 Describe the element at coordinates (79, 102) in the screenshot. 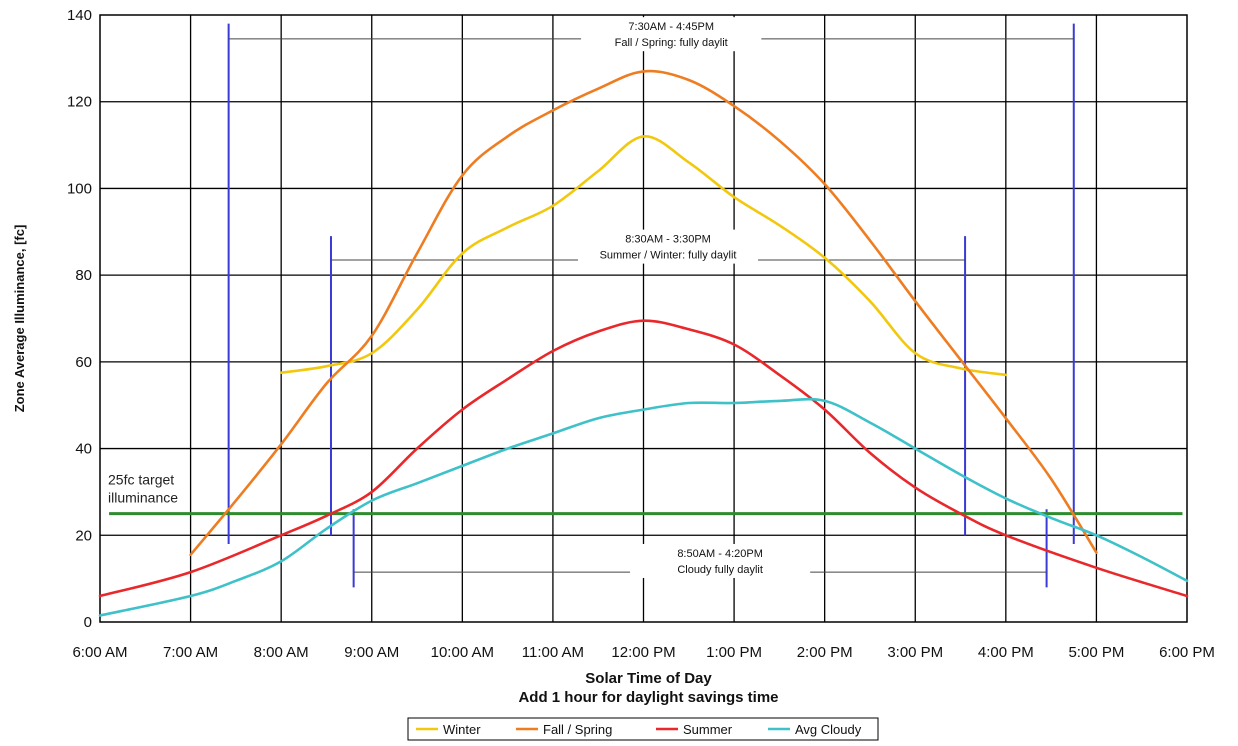

I see `y-tick-label: 120` at that location.